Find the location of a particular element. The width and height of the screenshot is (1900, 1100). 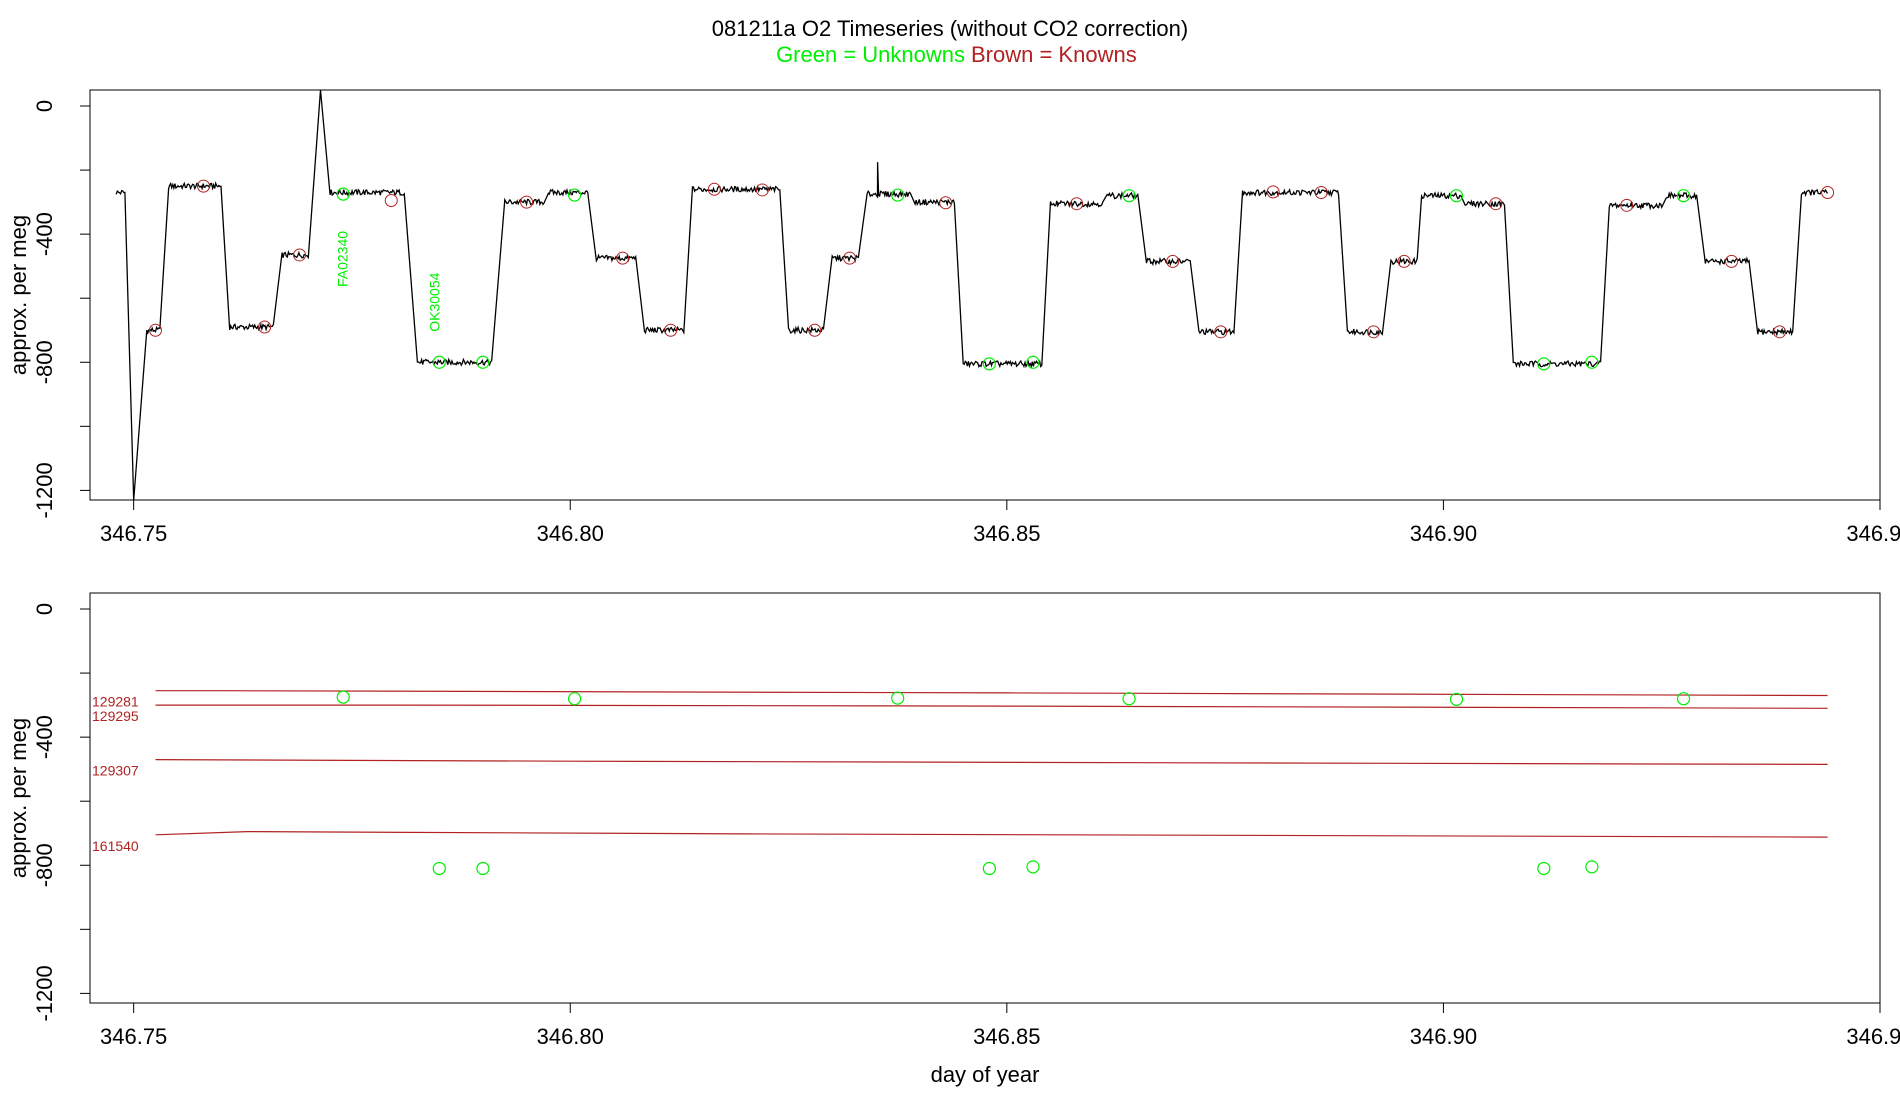

sample-annotation: OK30054 is located at coordinates (434, 301).